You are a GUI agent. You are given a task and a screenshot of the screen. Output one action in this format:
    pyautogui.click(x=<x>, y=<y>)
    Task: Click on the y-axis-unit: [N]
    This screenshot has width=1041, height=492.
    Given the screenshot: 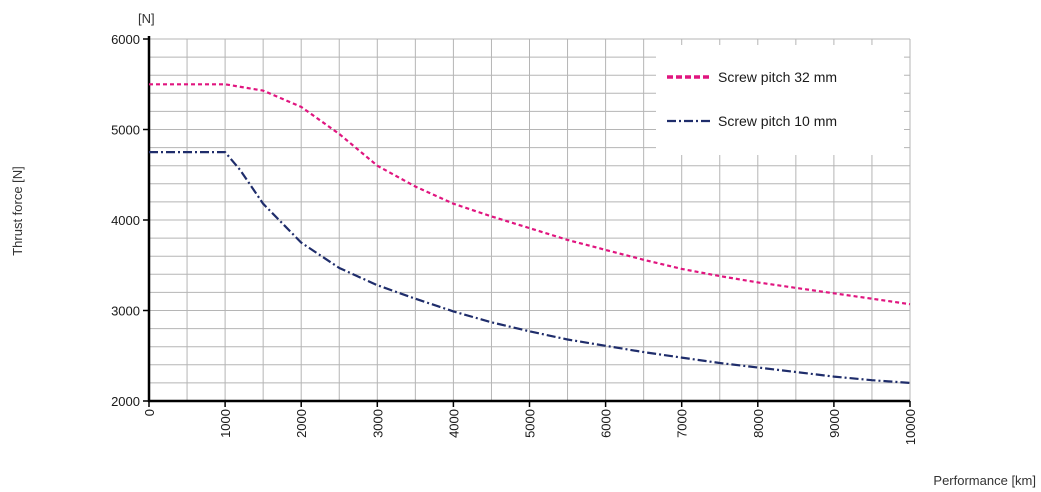 What is the action you would take?
    pyautogui.click(x=146, y=18)
    